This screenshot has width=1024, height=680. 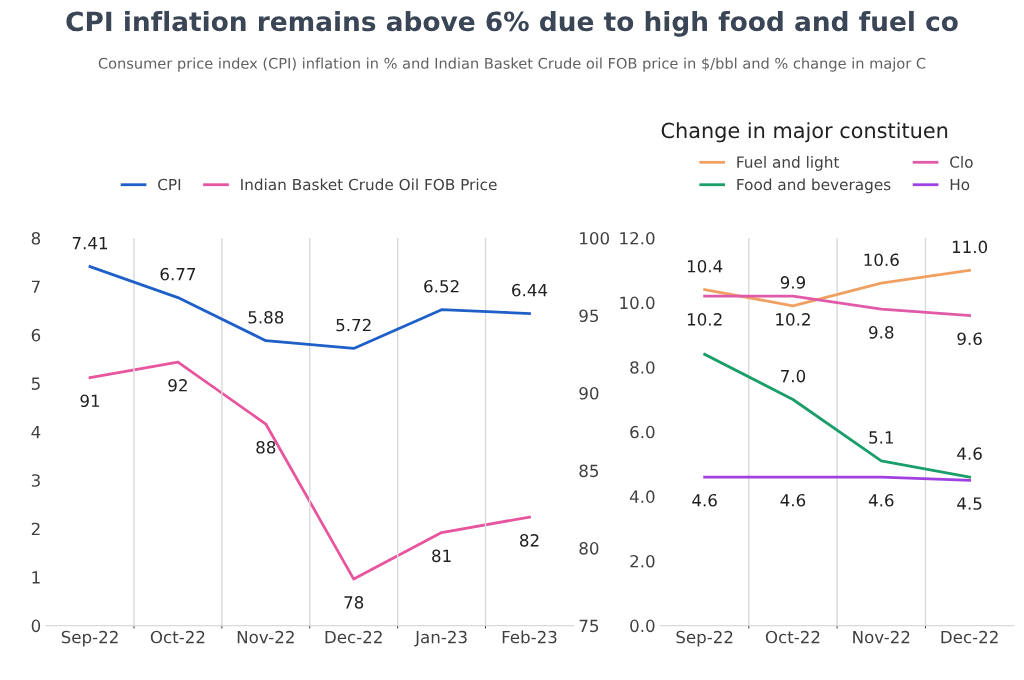 I want to click on data-label: 82, so click(x=529, y=540).